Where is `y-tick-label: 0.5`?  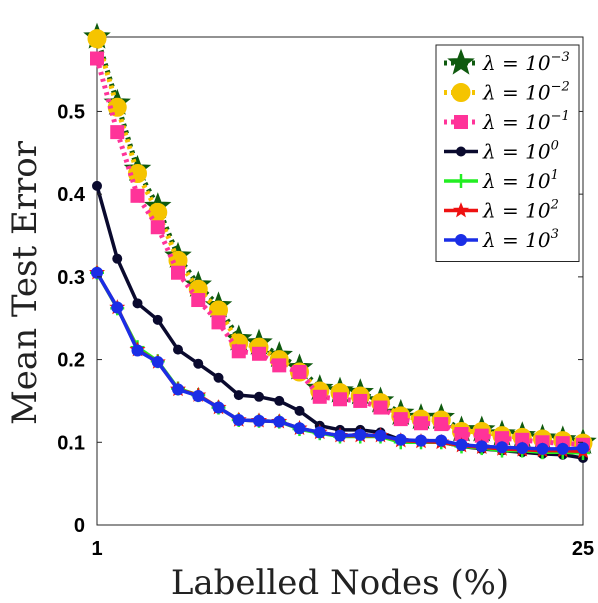
y-tick-label: 0.5 is located at coordinates (71, 112).